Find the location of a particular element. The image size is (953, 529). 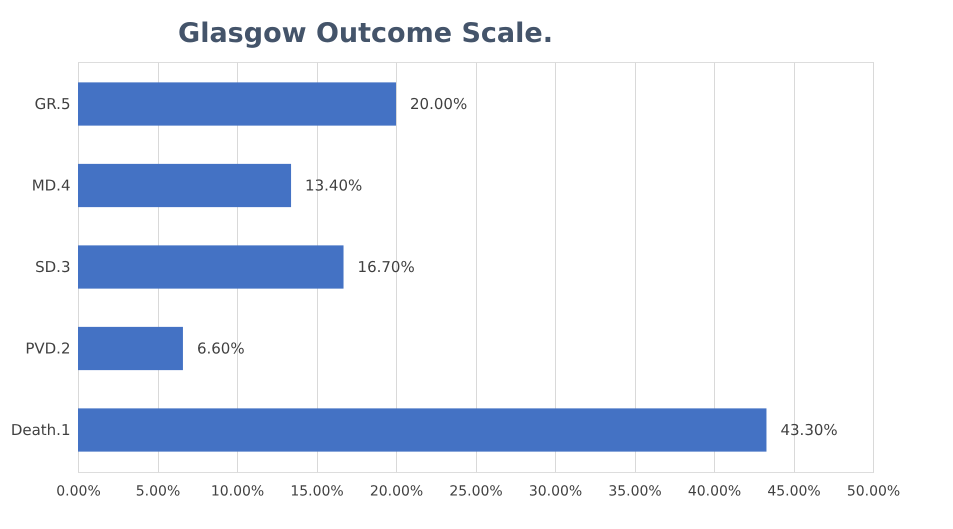

x-tick-label: 5.00% is located at coordinates (158, 492).